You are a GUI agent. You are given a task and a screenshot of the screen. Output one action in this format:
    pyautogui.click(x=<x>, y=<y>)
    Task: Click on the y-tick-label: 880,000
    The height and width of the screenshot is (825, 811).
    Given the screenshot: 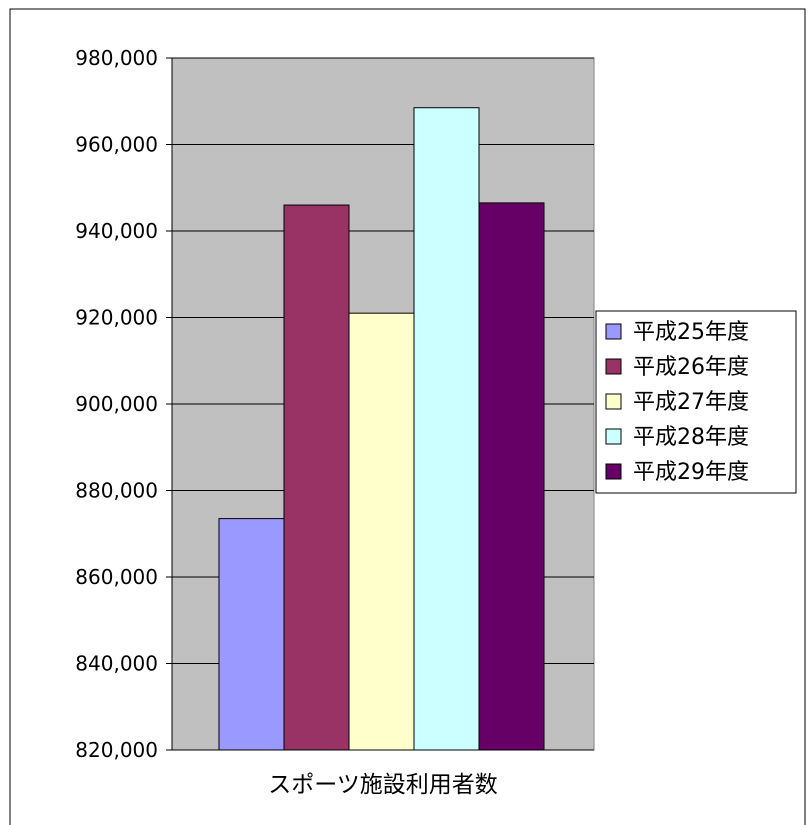 What is the action you would take?
    pyautogui.click(x=116, y=491)
    